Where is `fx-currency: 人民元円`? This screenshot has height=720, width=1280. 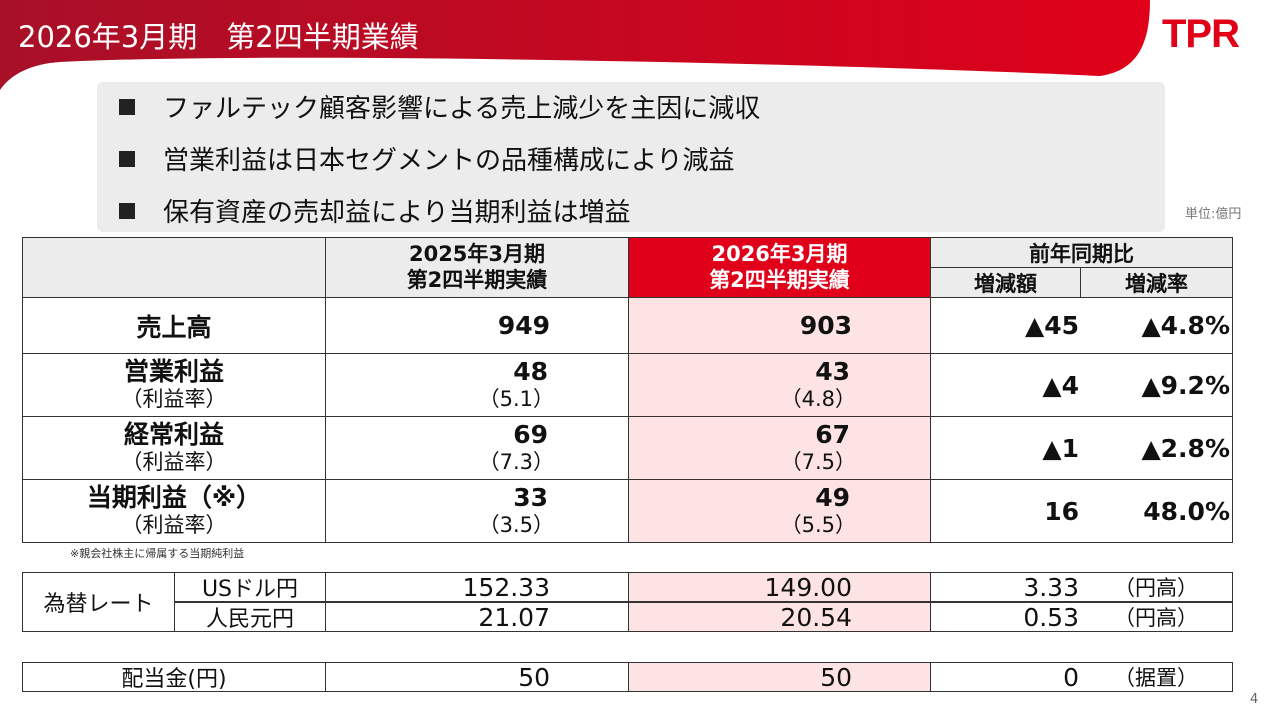 fx-currency: 人民元円 is located at coordinates (250, 617).